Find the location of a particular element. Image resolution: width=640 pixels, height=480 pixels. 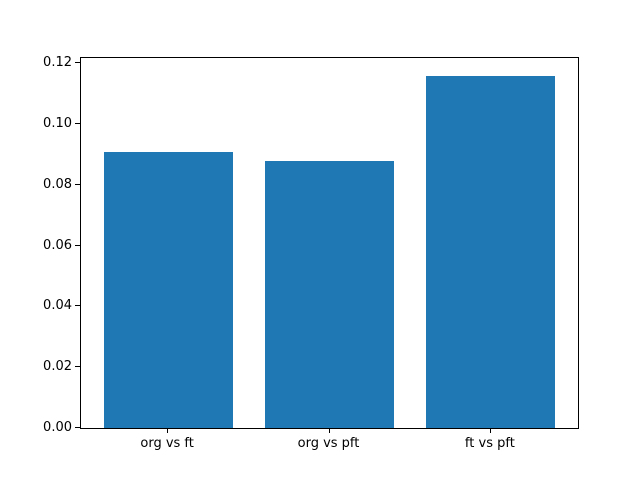

y-tick-label: 0.06 is located at coordinates (57, 245).